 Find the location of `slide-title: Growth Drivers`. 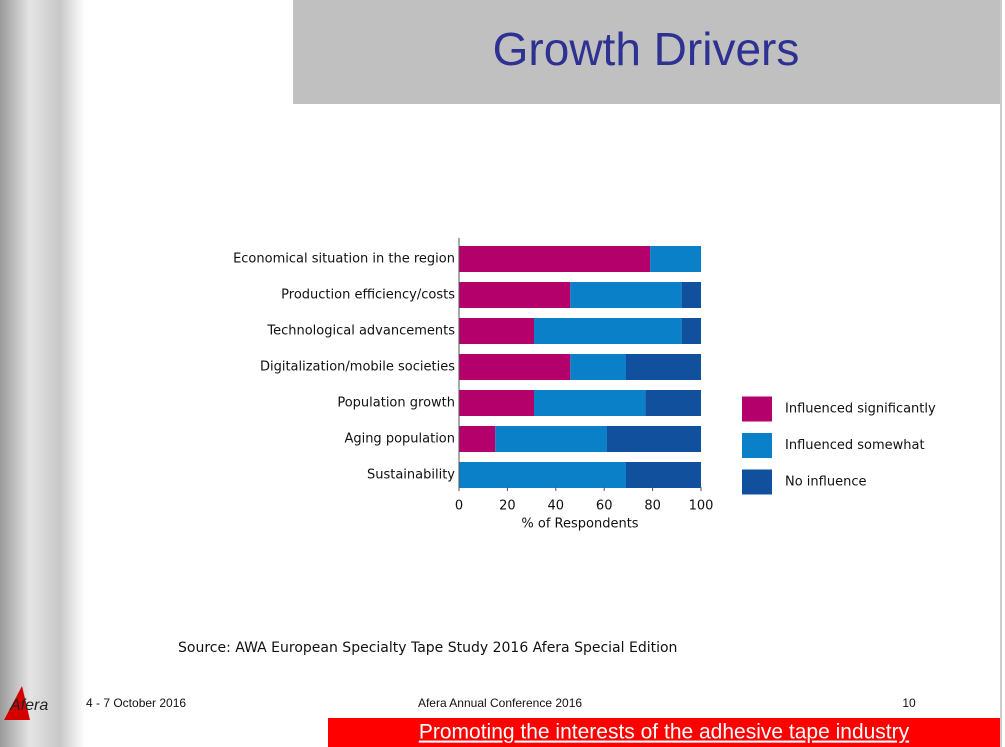

slide-title: Growth Drivers is located at coordinates (646, 49).